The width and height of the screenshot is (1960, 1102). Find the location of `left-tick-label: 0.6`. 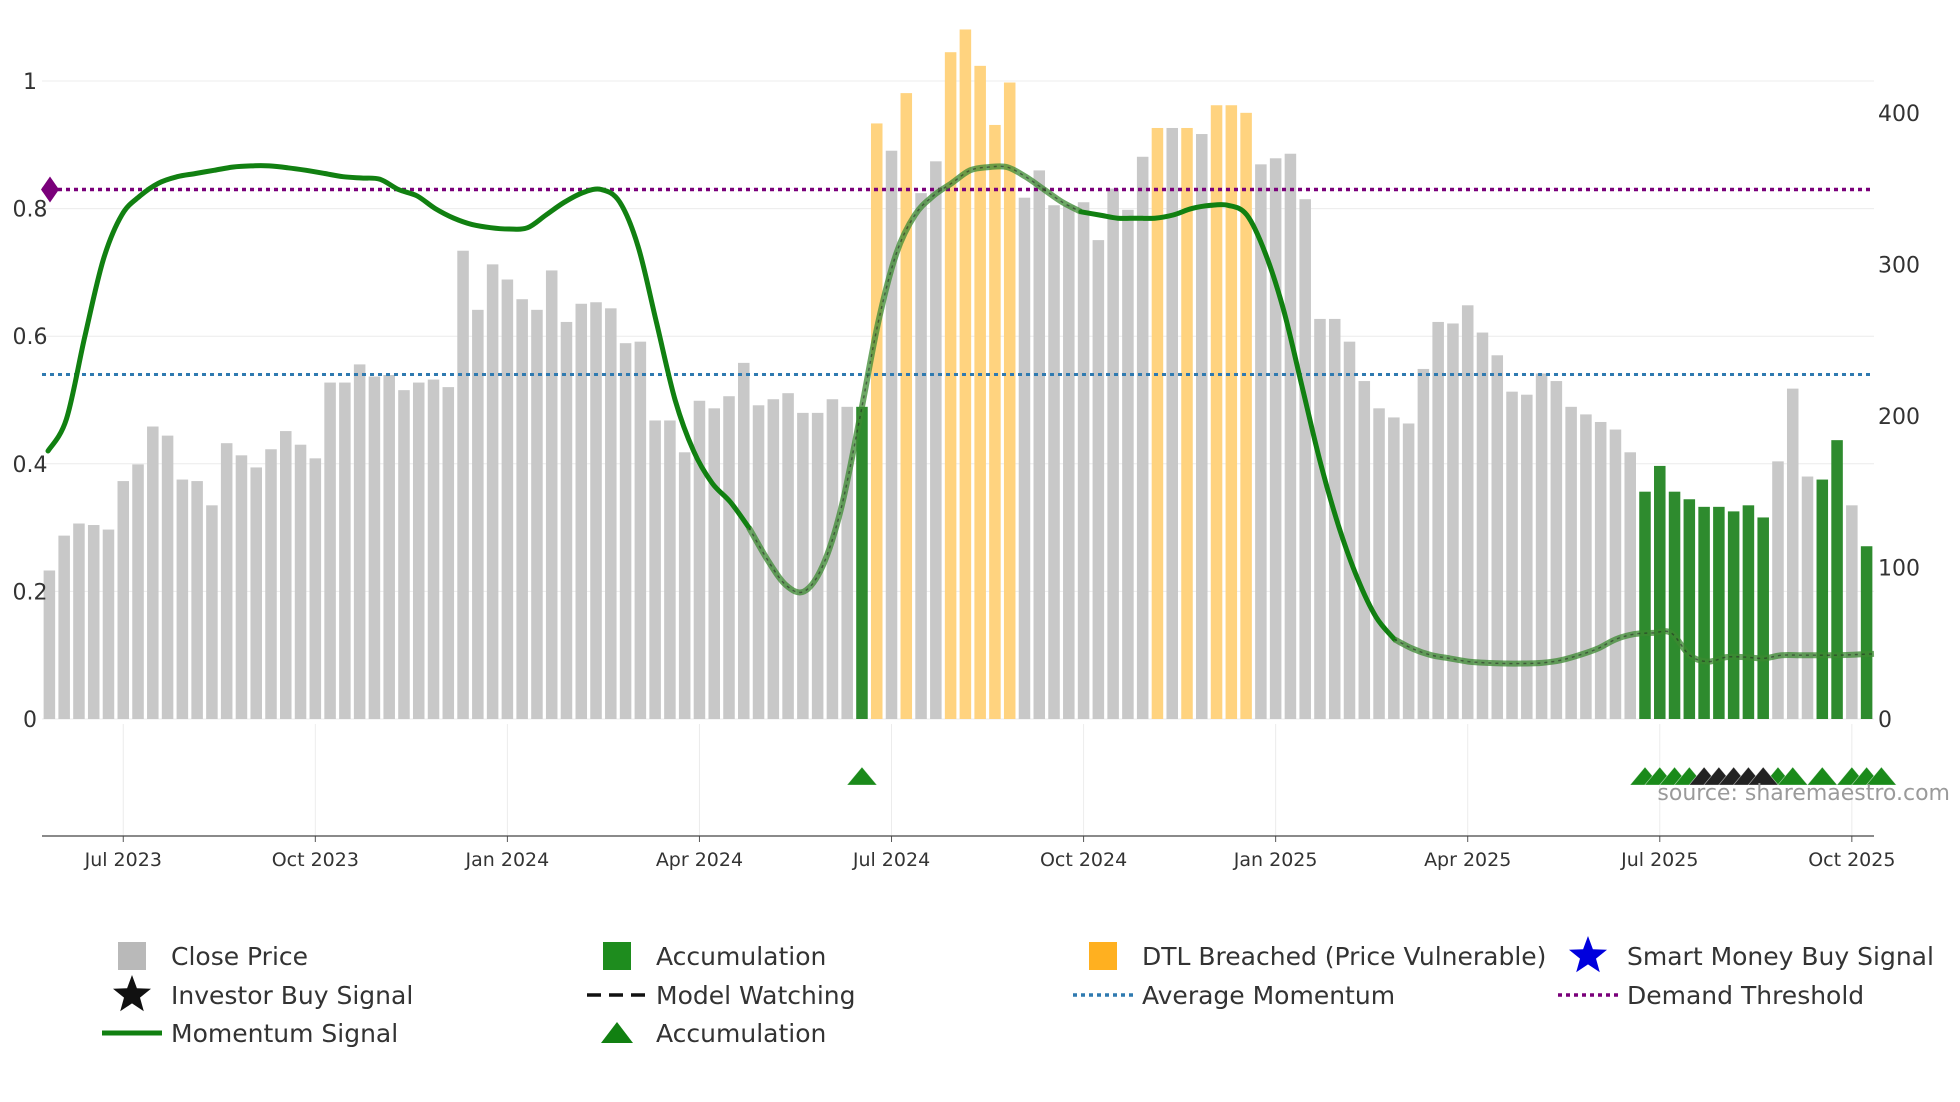

left-tick-label: 0.6 is located at coordinates (30, 337).